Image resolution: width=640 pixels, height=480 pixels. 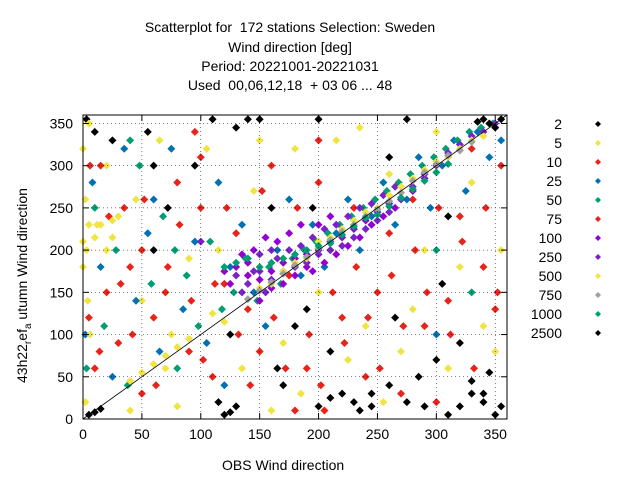 I want to click on y-tick-label: 250, so click(x=62, y=208).